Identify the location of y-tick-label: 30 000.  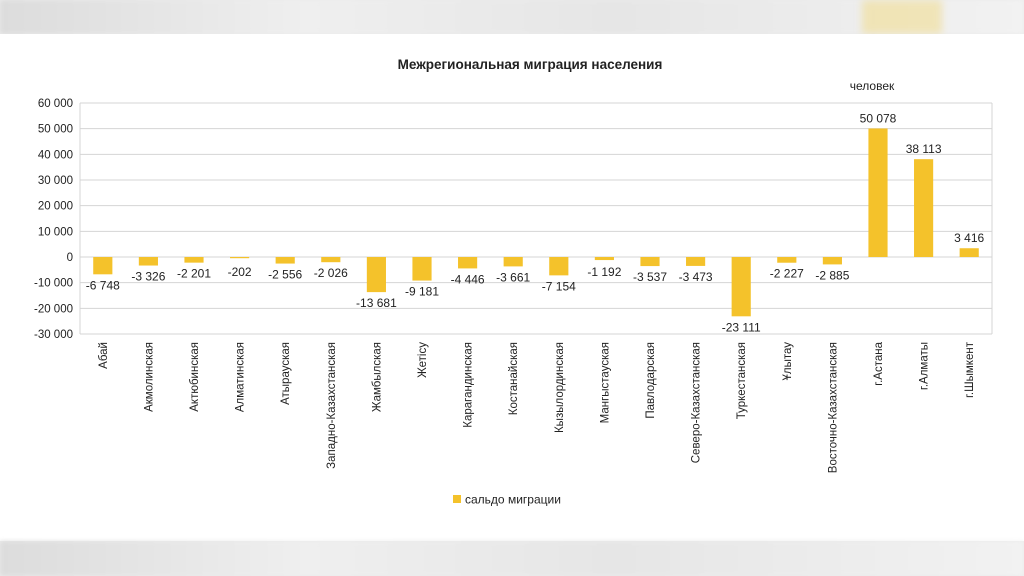
(55, 181).